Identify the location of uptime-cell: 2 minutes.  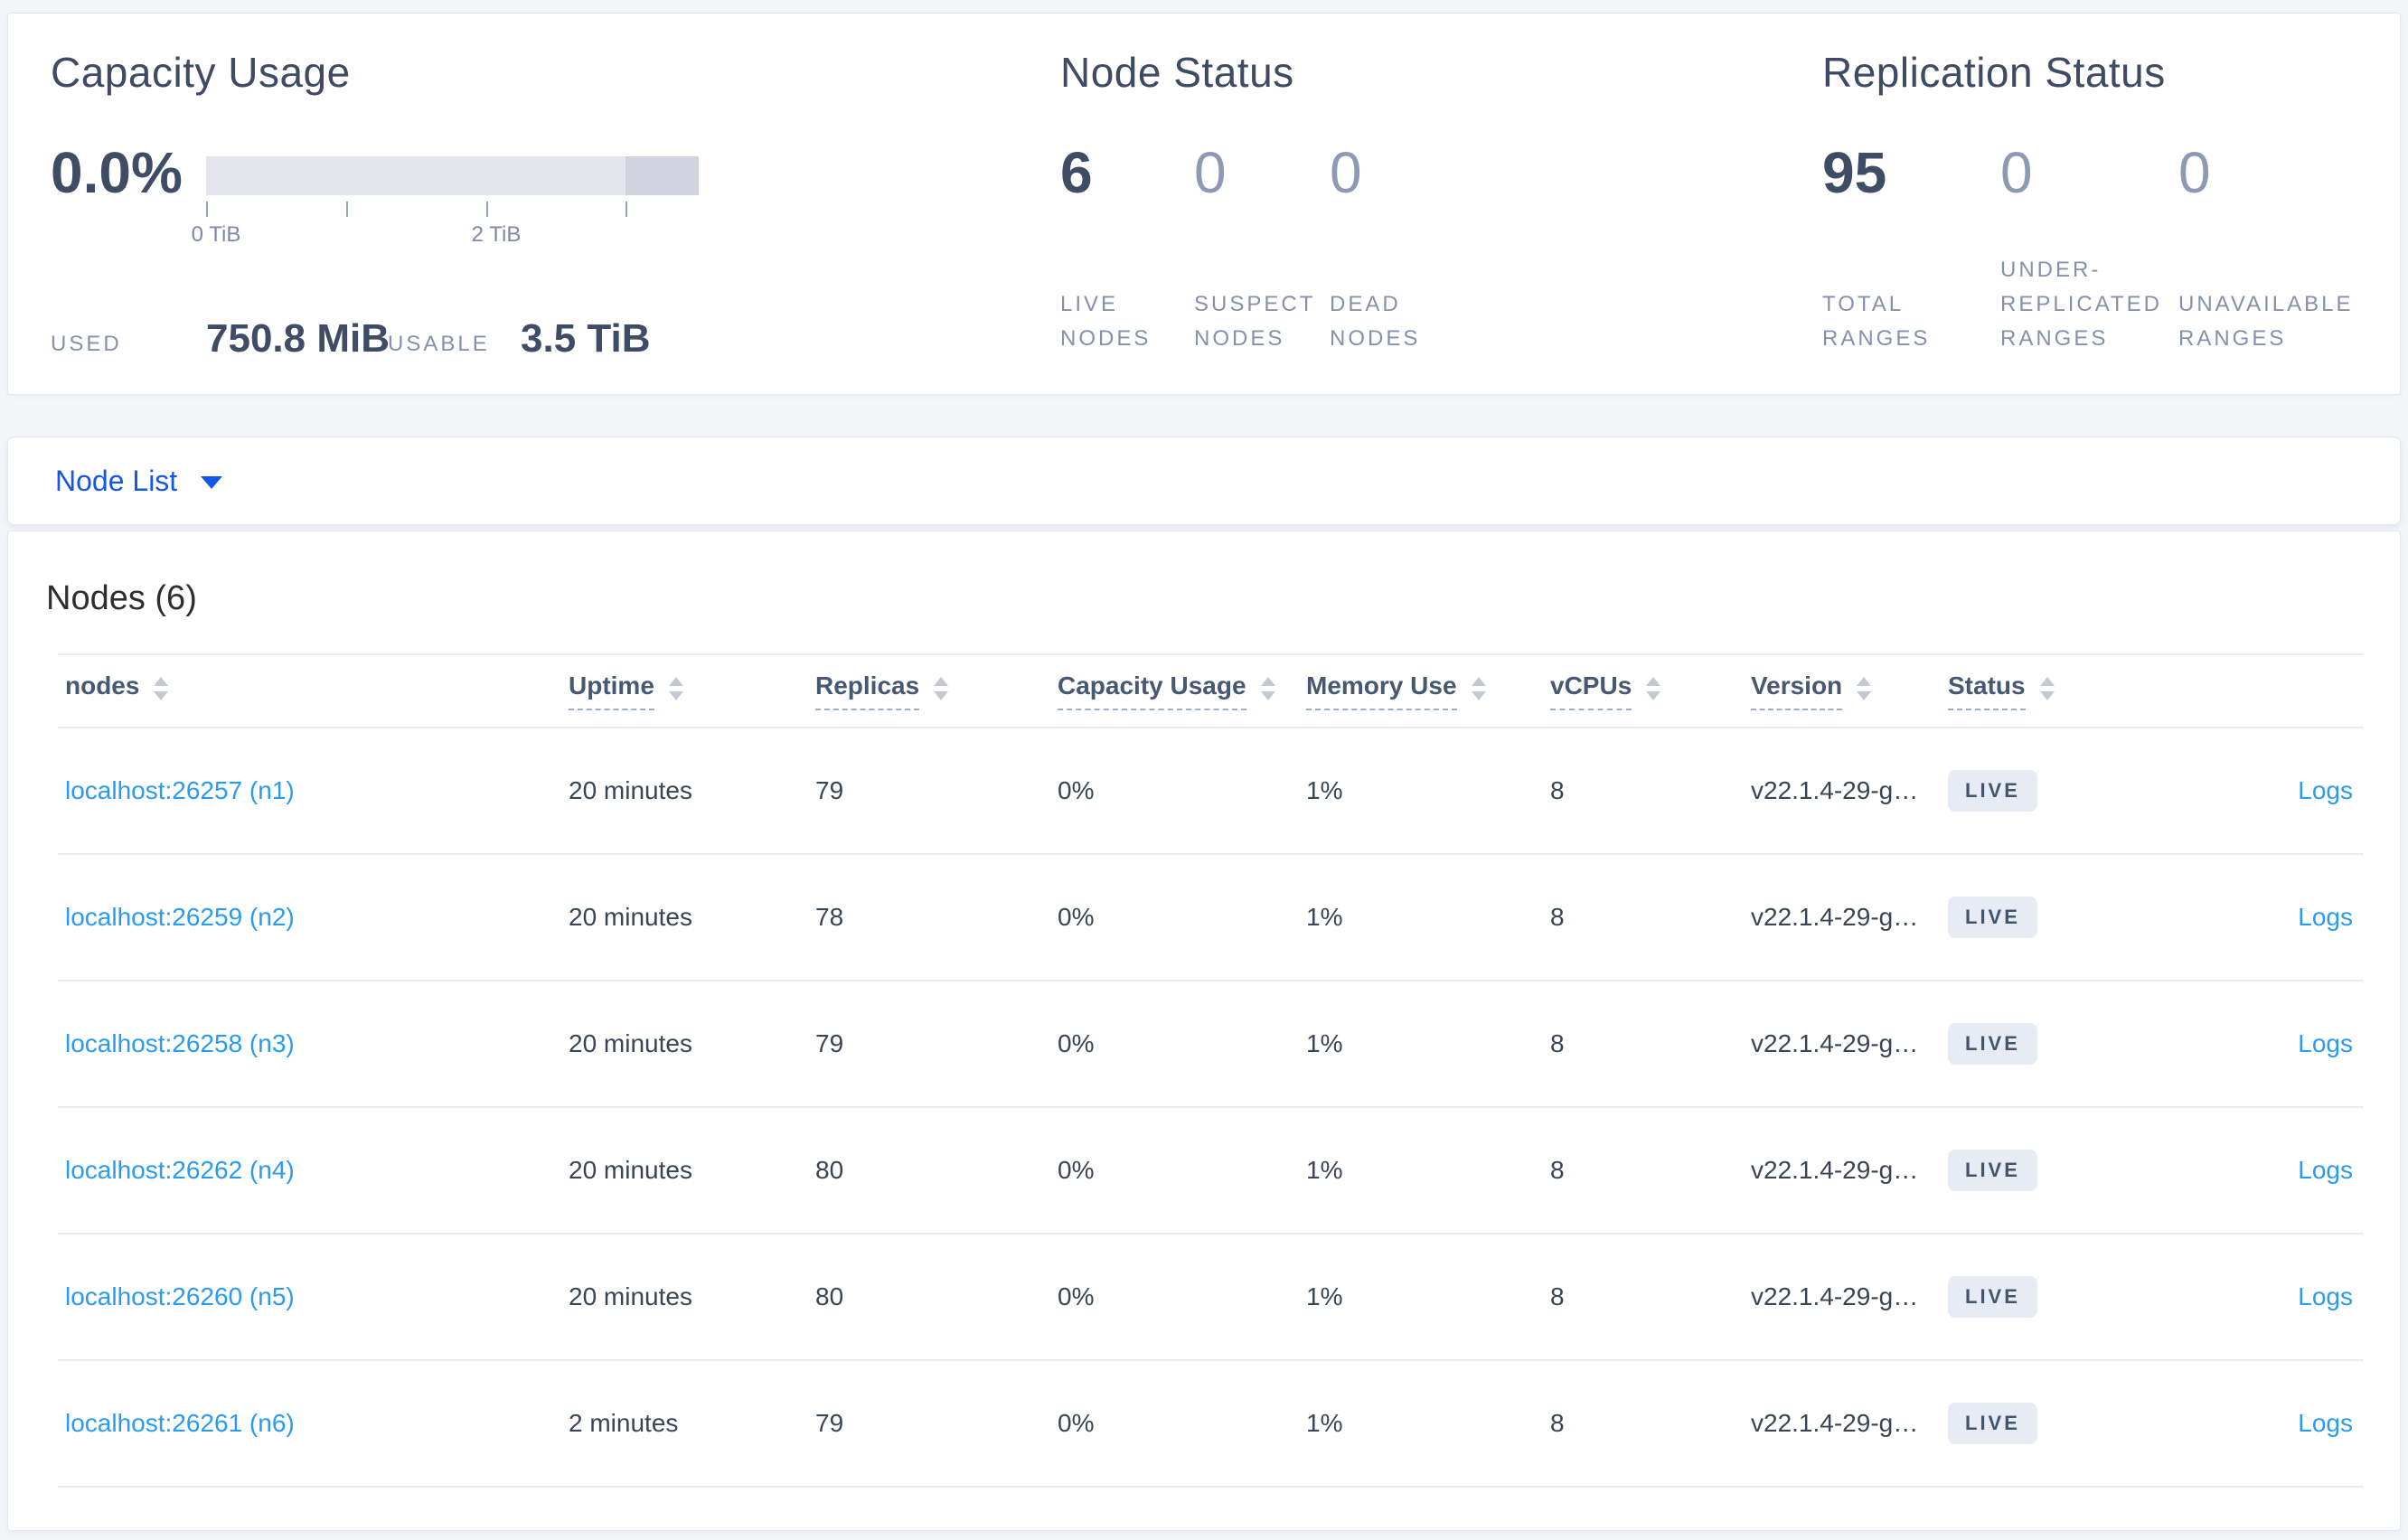
(624, 1423).